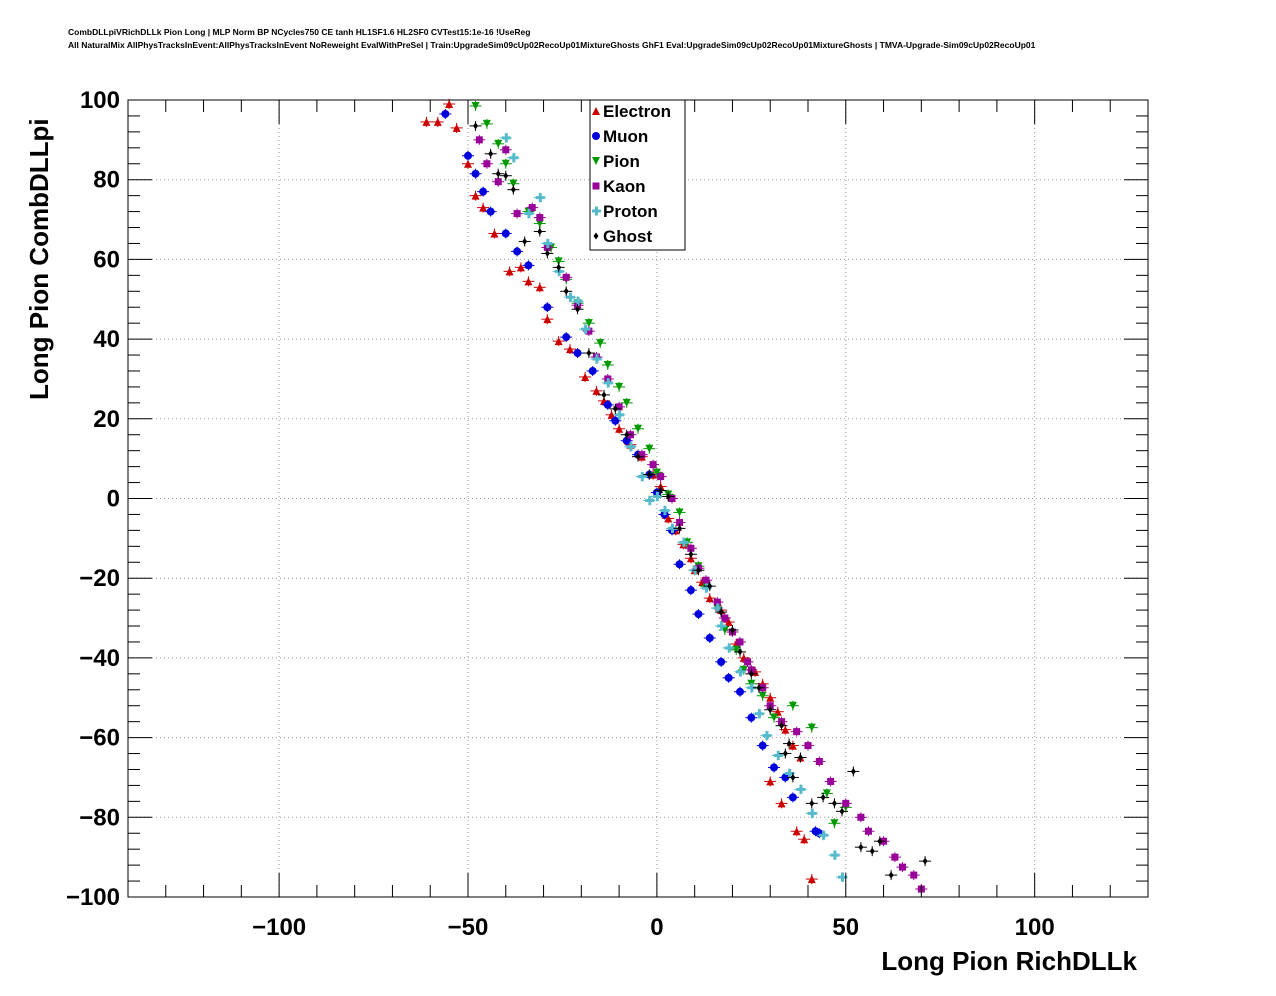 Image resolution: width=1276 pixels, height=996 pixels. I want to click on y-tick-label: −40, so click(99, 658).